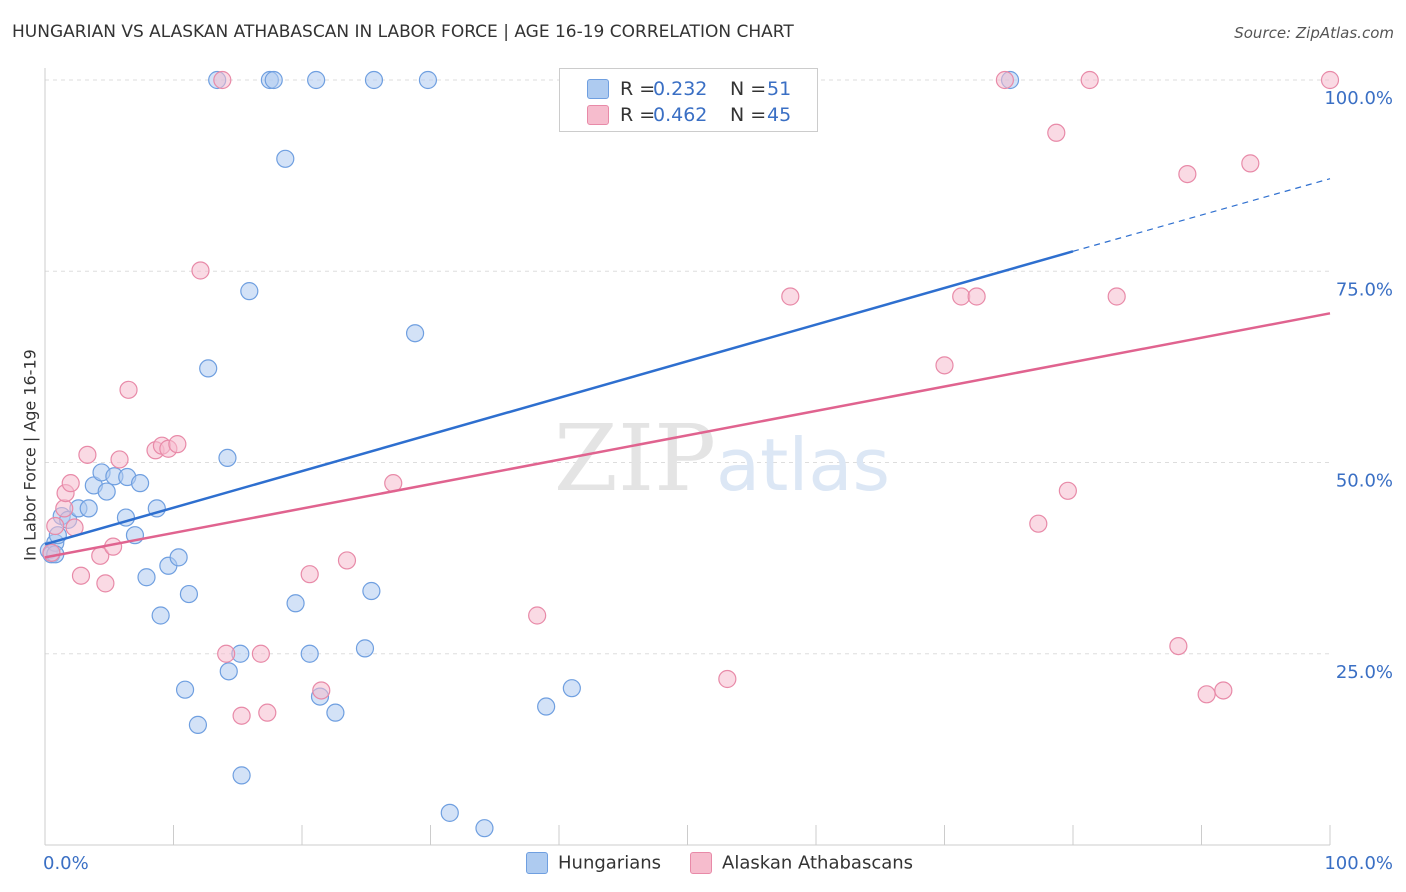  Describe the element at coordinates (779, 115) in the screenshot. I see `legend-n-value: 45` at that location.